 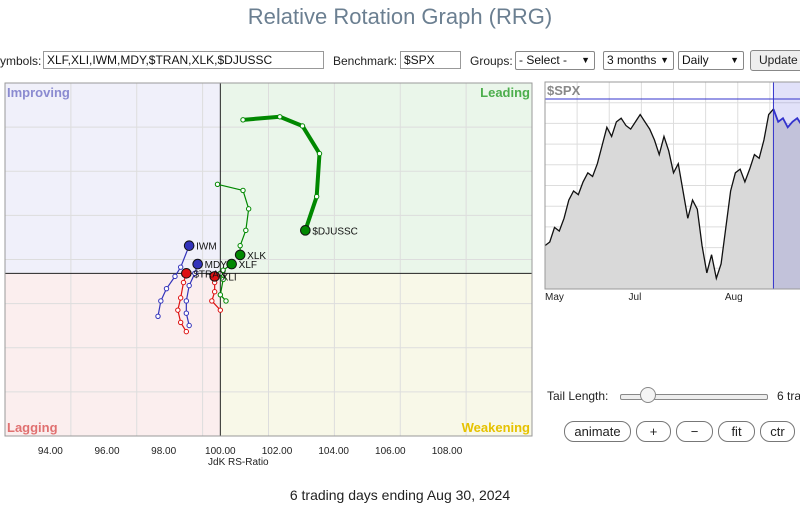 What do you see at coordinates (333, 451) in the screenshot?
I see `x-tick-label: 104.00` at bounding box center [333, 451].